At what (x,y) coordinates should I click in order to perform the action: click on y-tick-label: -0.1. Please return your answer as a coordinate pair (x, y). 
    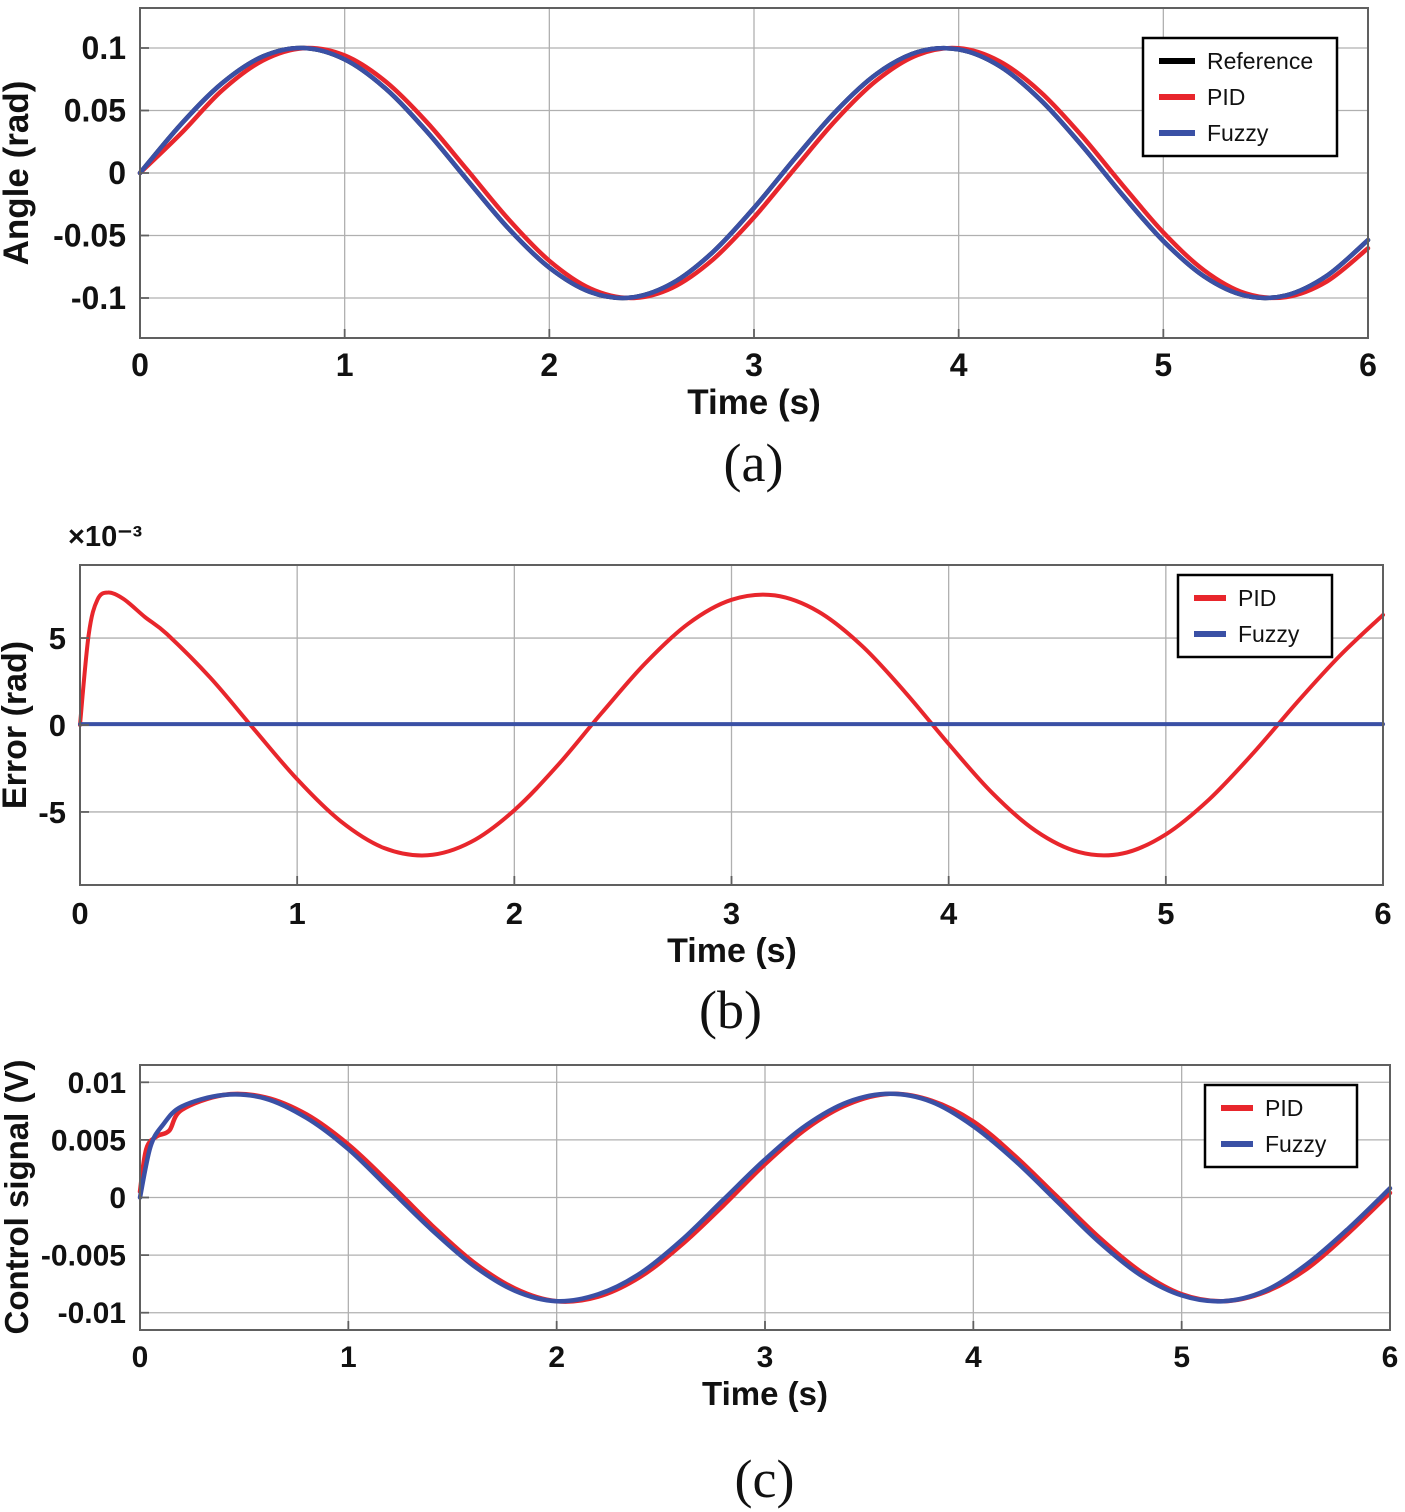
    Looking at the image, I should click on (98, 298).